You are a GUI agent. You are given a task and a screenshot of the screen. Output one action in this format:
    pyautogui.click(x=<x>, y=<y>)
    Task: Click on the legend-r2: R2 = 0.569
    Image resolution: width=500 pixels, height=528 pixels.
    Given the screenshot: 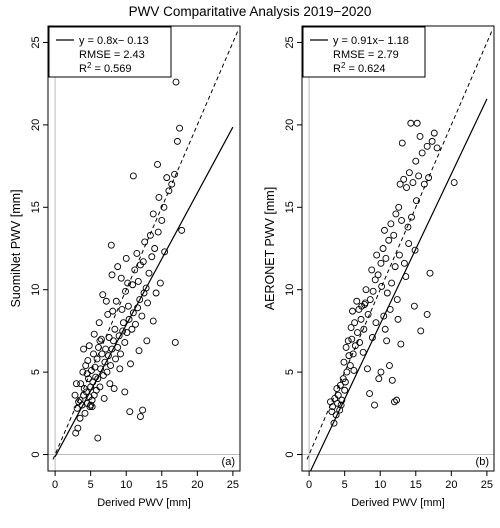 What is the action you would take?
    pyautogui.click(x=105, y=68)
    